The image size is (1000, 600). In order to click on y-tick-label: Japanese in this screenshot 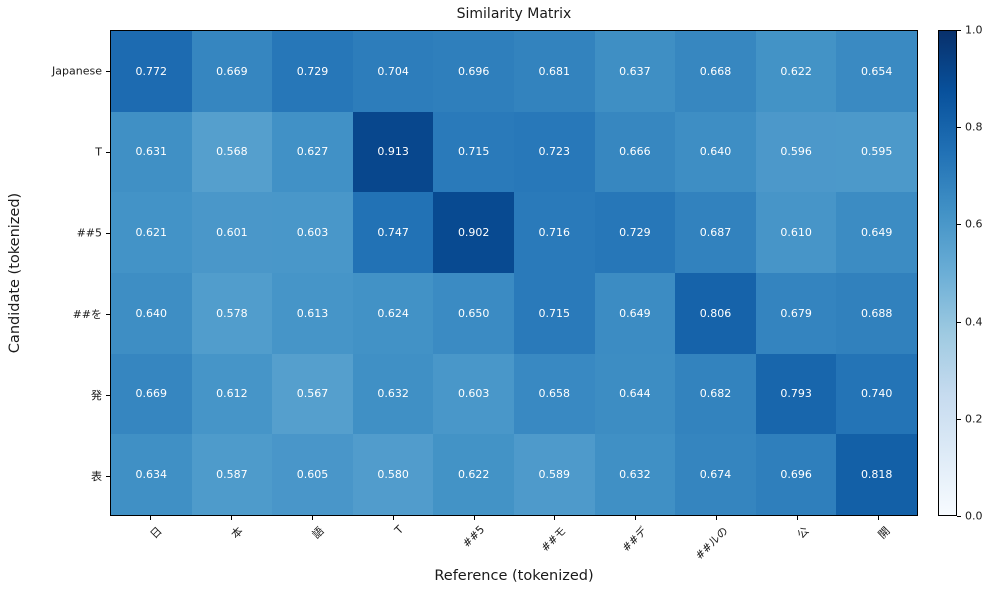, I will do `click(77, 70)`.